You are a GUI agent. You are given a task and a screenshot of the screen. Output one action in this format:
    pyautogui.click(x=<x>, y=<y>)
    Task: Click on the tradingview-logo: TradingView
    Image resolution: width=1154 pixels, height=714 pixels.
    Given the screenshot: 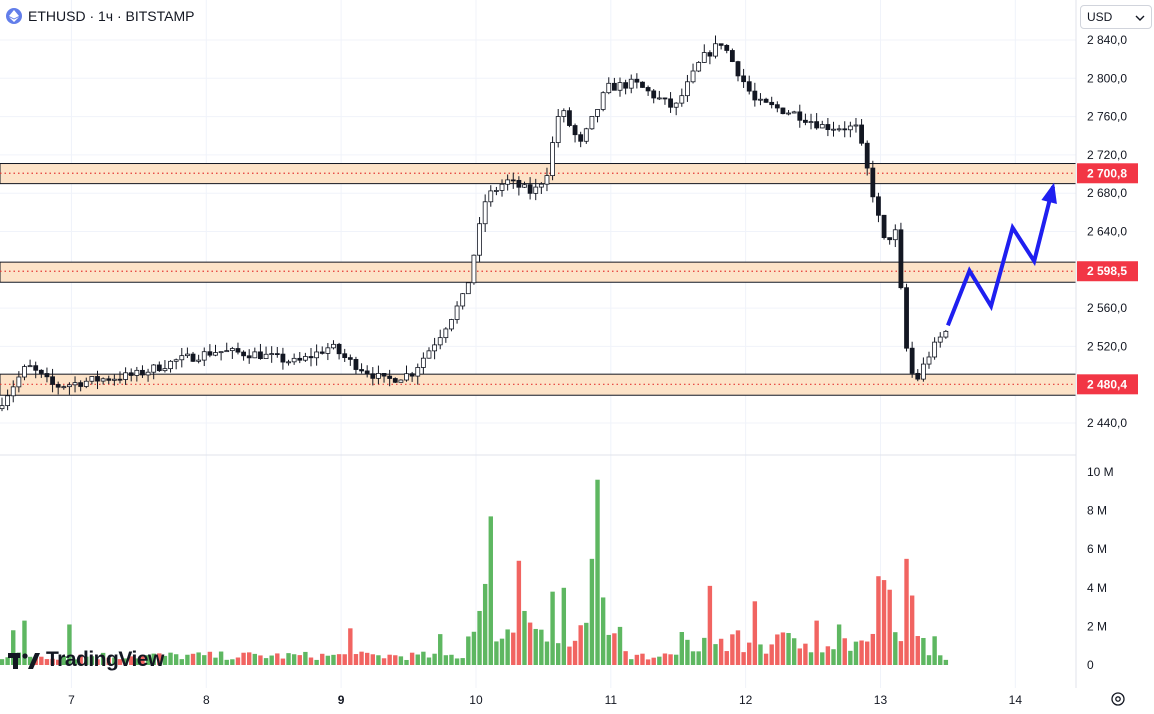 What is the action you would take?
    pyautogui.click(x=86, y=660)
    